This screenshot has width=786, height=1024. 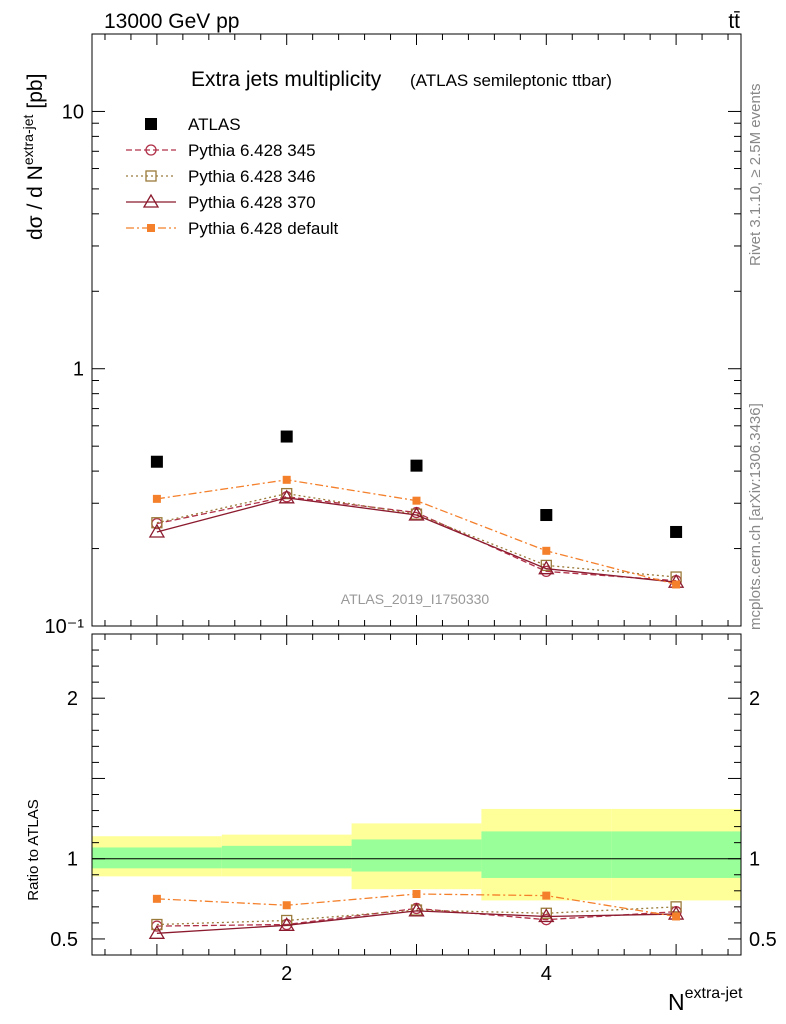 I want to click on ratio-y-tick-label-right: 1, so click(x=754, y=860).